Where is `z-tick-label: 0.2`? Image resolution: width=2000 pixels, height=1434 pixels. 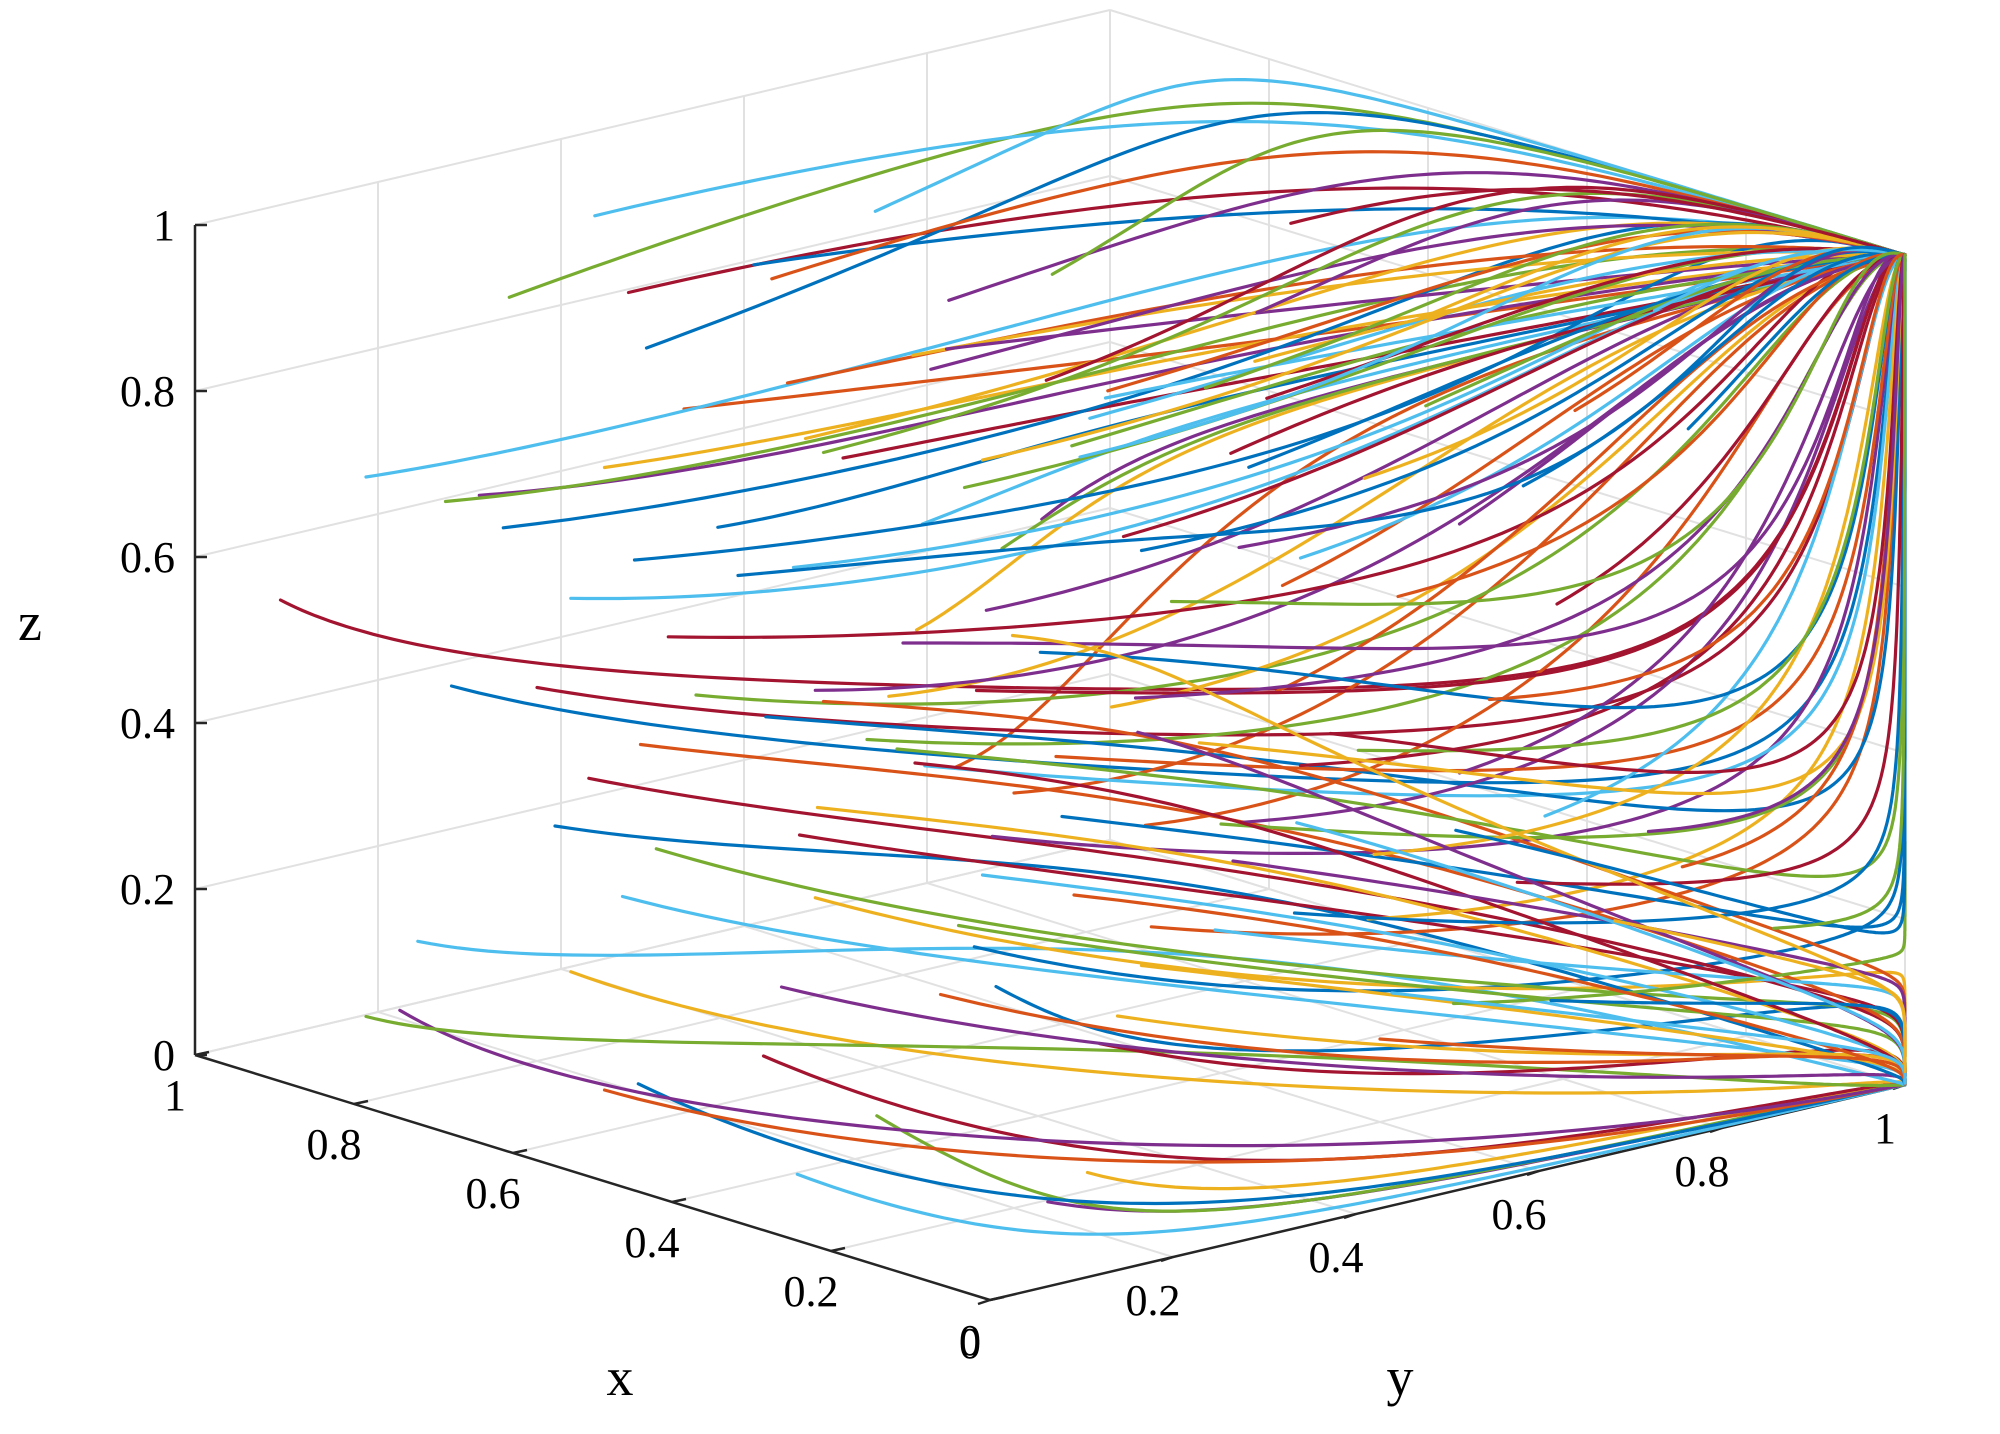
z-tick-label: 0.2 is located at coordinates (147, 889).